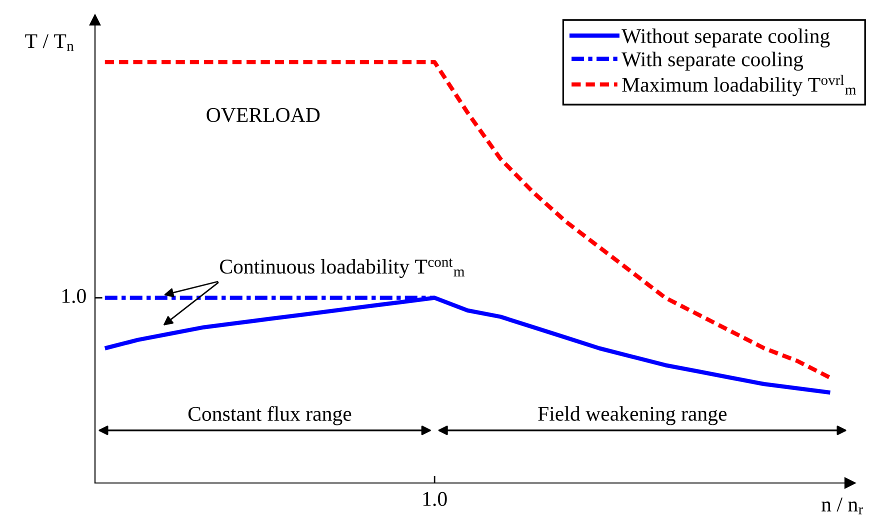 The height and width of the screenshot is (523, 869). Describe the element at coordinates (843, 506) in the screenshot. I see `x-axis-title: n / n$_{r}$` at that location.